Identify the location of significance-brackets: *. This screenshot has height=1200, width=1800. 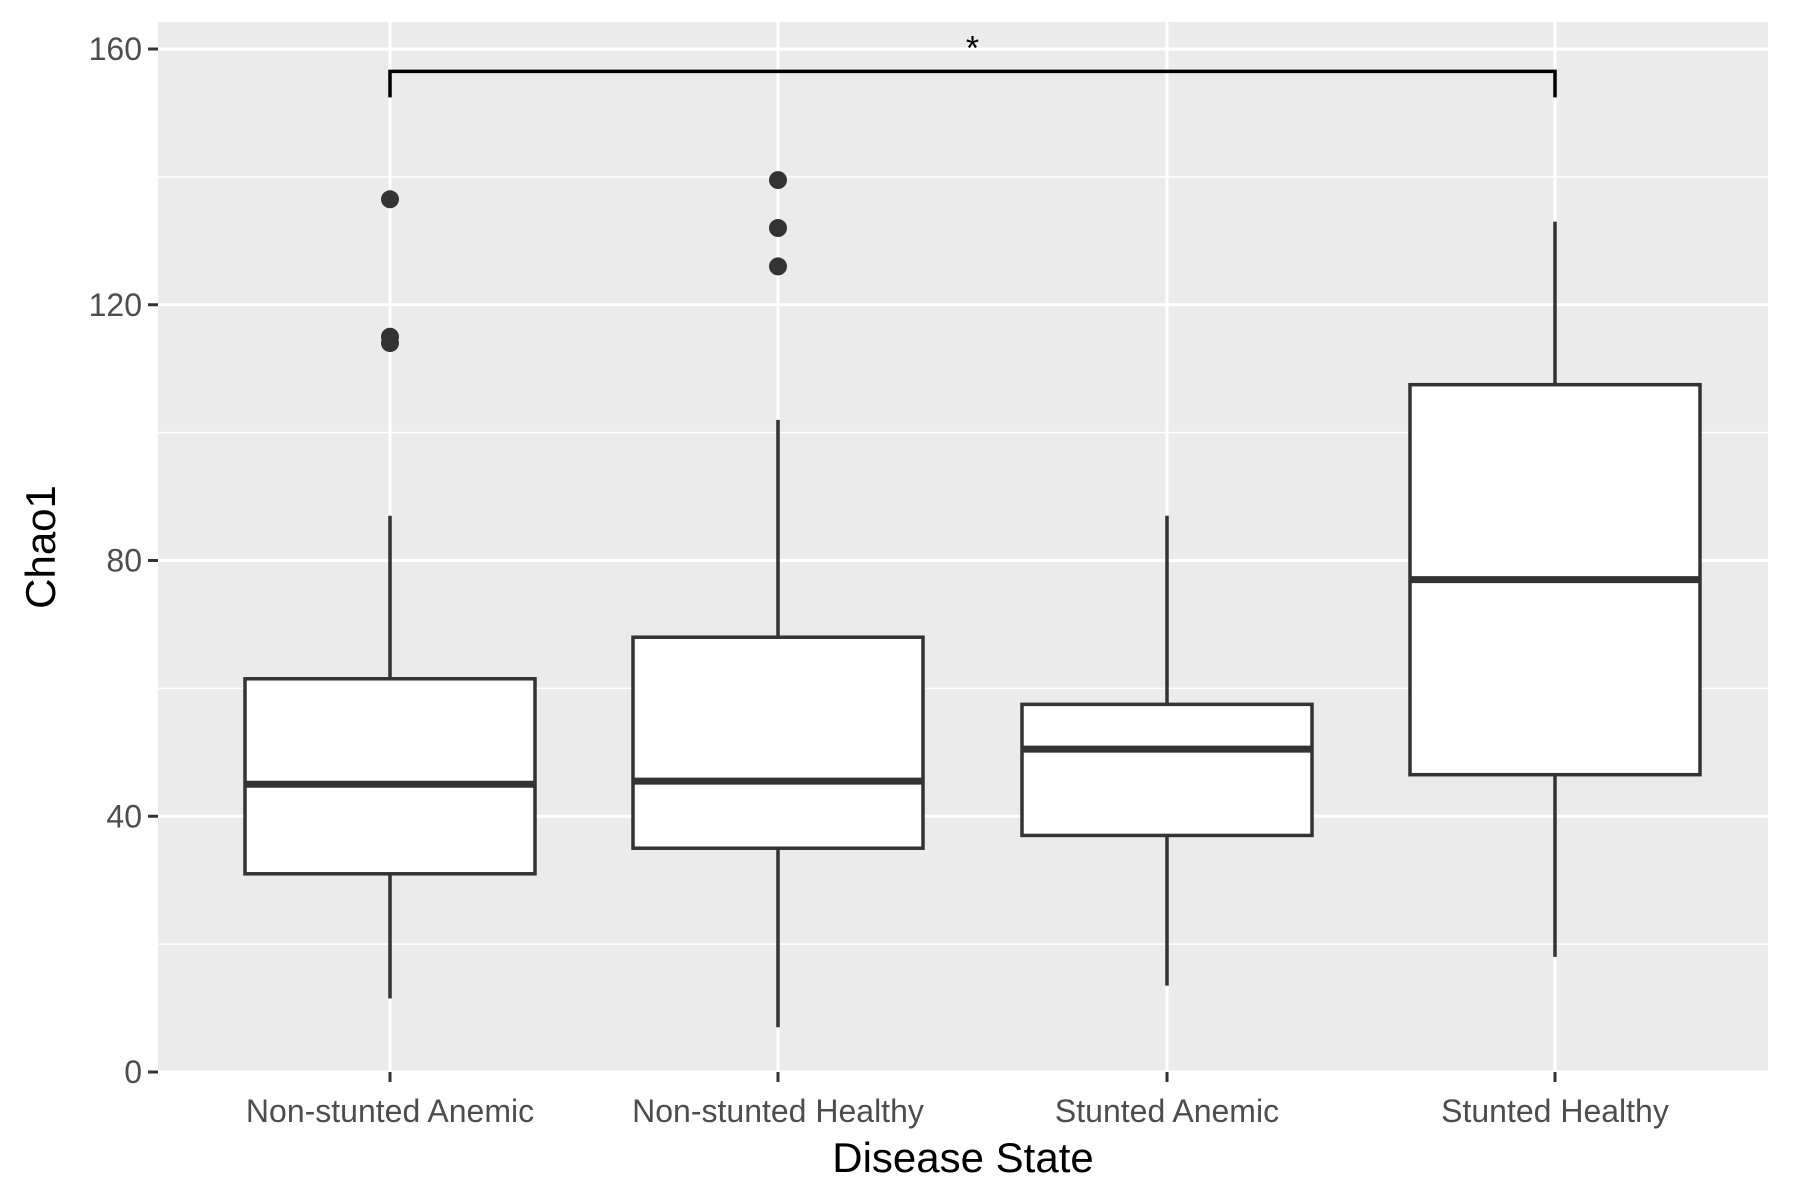
(972, 63).